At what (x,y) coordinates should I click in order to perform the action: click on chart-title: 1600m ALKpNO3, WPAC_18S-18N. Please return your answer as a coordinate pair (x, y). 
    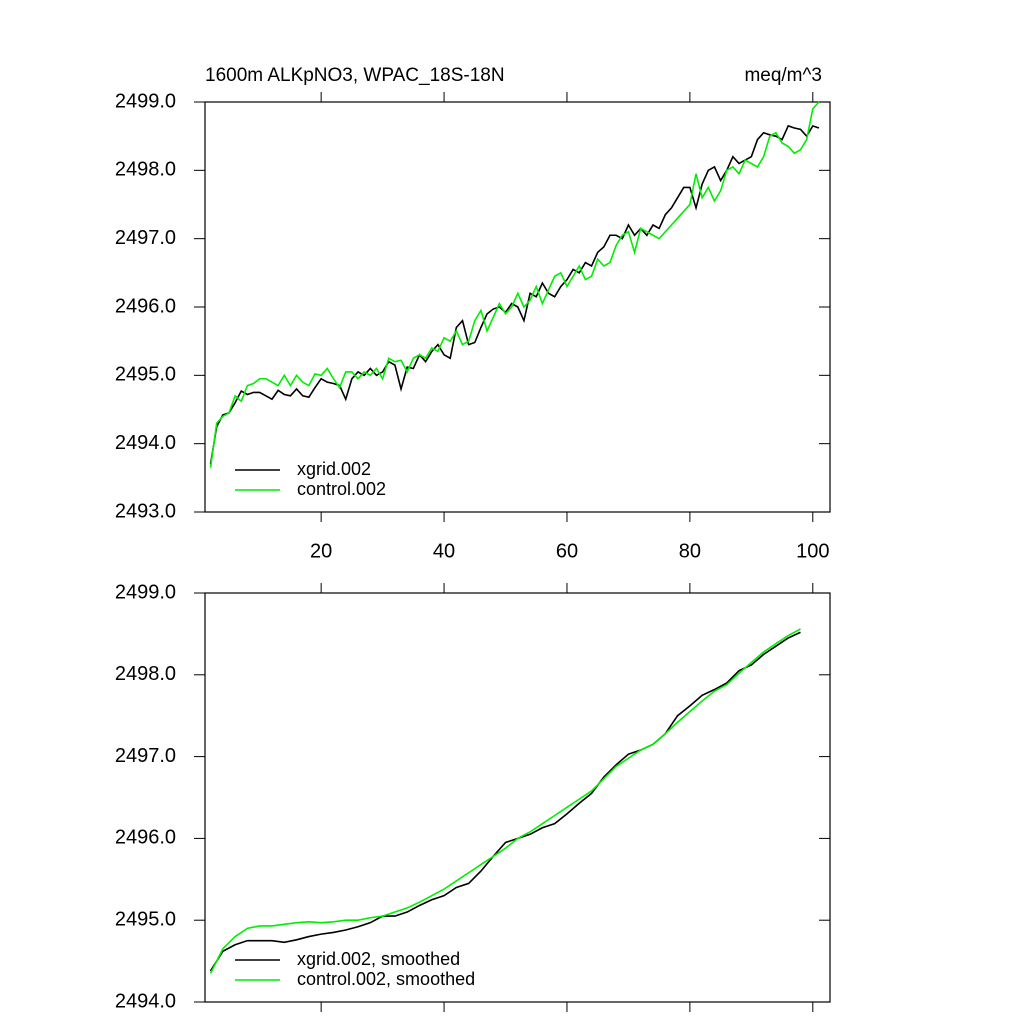
    Looking at the image, I should click on (355, 75).